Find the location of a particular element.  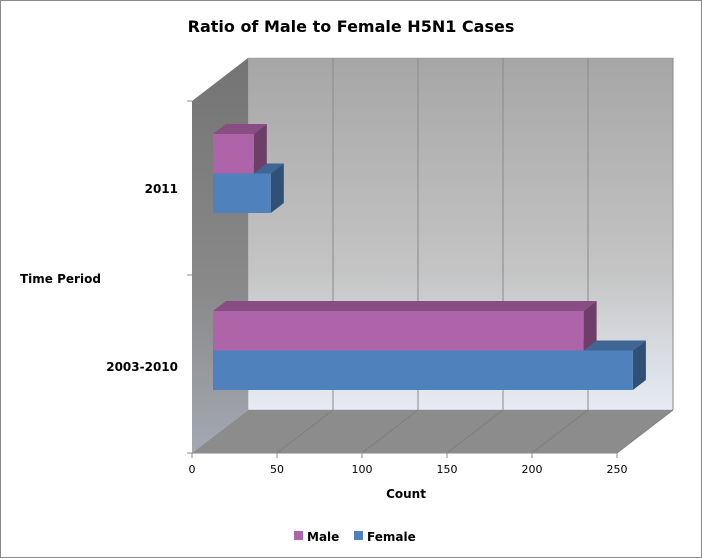

x-tick-label: 200 is located at coordinates (532, 469).